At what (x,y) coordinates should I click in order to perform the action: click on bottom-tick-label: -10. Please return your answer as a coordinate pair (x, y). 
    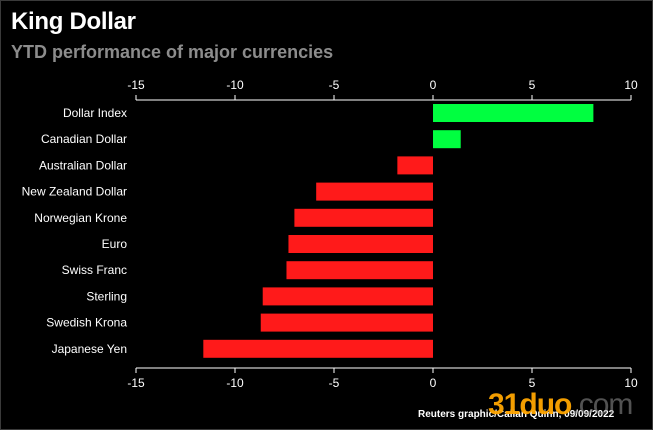
    Looking at the image, I should click on (235, 383).